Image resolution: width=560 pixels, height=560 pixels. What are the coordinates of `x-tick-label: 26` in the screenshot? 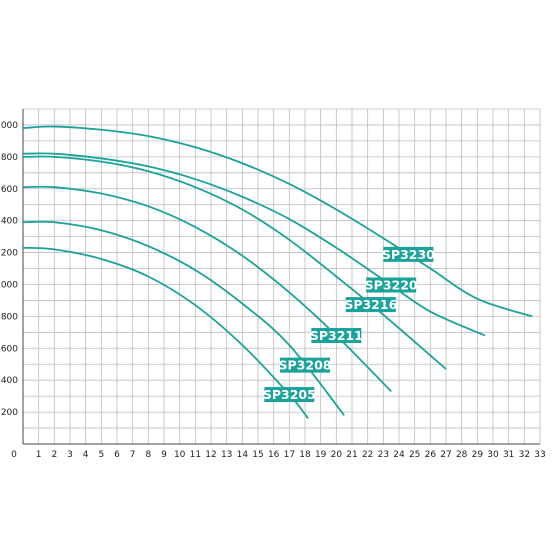 It's located at (431, 455).